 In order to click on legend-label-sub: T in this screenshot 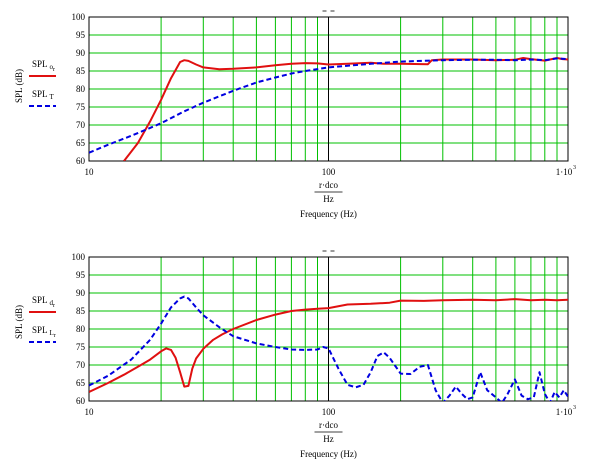, I will do `click(52, 97)`.